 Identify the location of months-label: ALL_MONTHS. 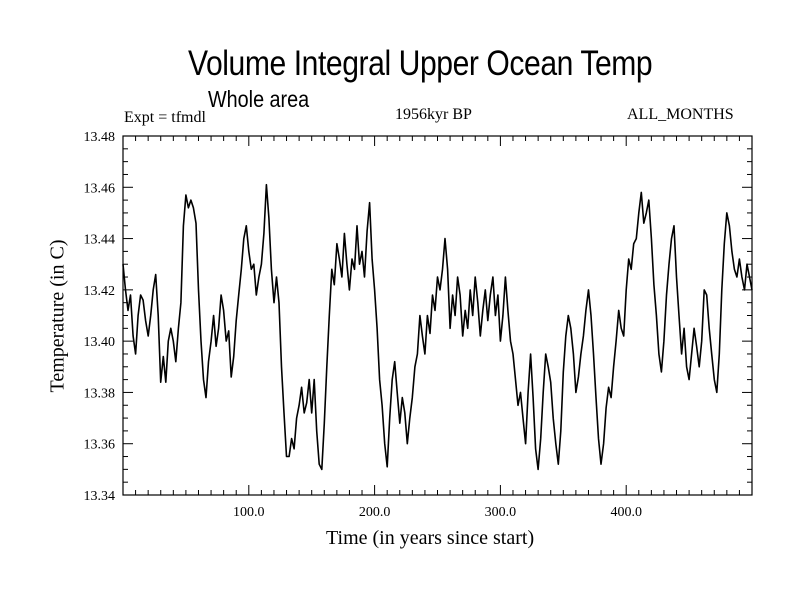
(680, 114).